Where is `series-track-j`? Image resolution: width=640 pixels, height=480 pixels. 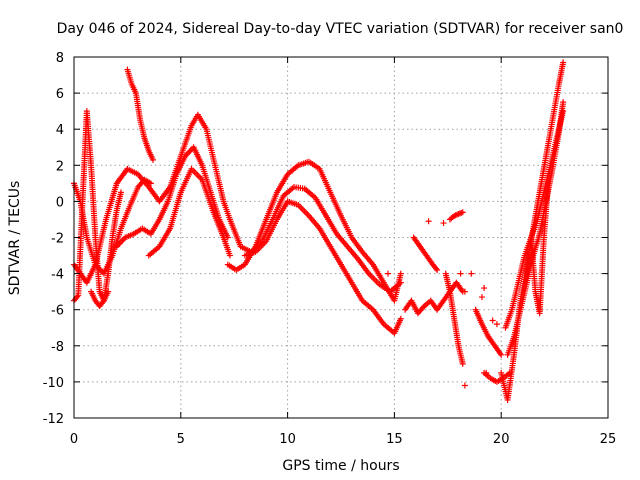 series-track-j is located at coordinates (322, 267).